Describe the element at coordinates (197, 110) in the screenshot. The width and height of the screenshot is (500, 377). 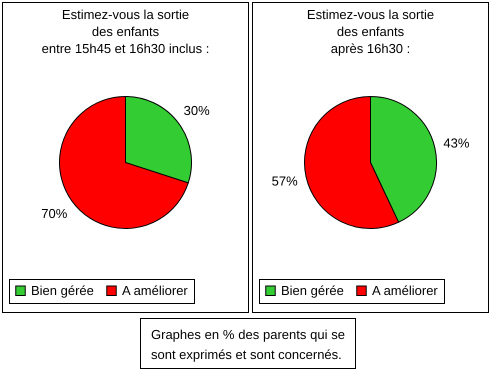
I see `data-label: 30%` at that location.